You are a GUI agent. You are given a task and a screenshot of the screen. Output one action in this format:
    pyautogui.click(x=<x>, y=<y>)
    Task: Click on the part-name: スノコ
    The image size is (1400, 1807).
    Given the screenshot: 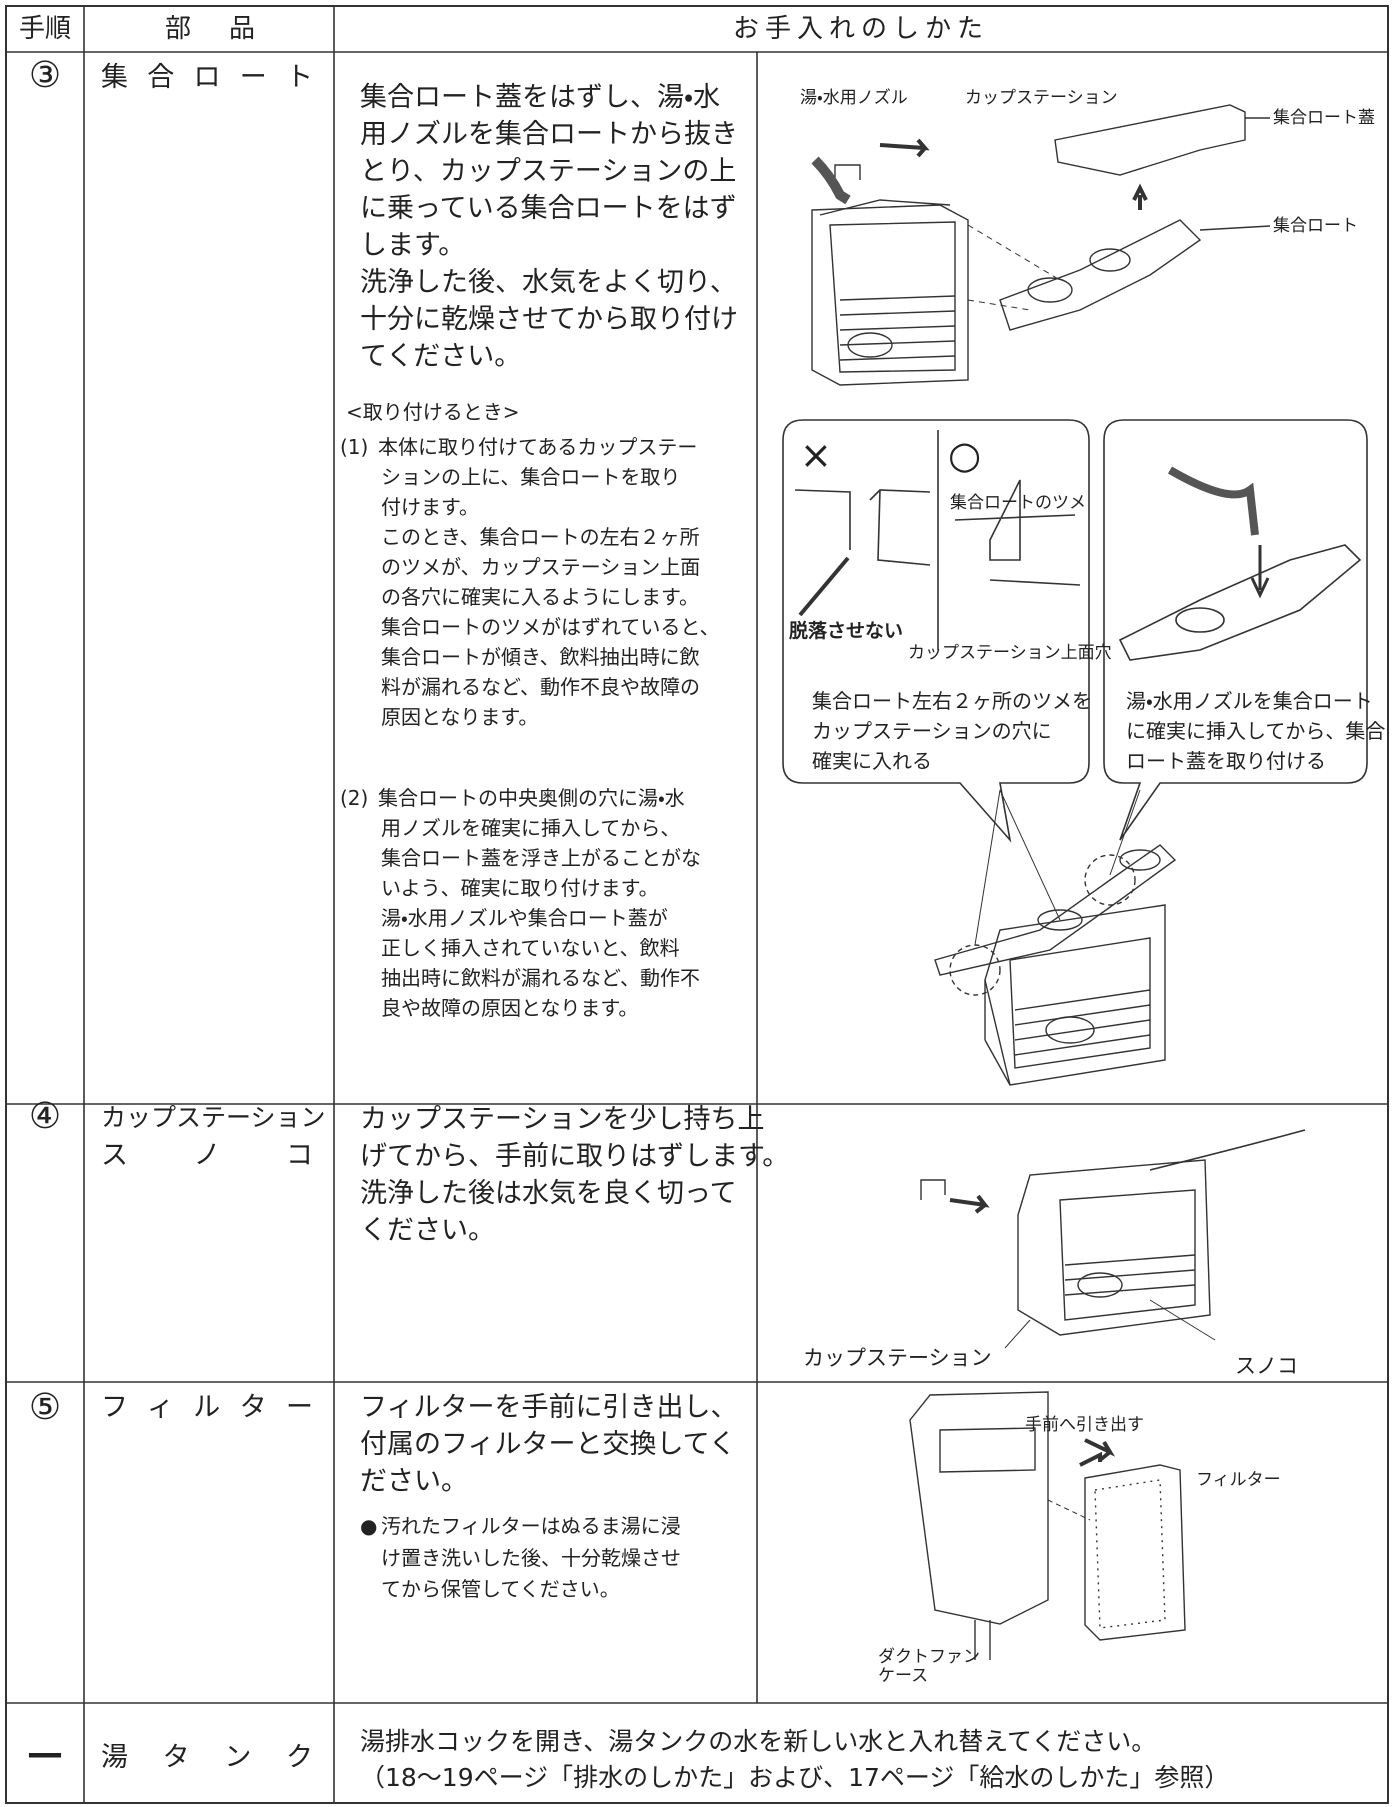 What is the action you would take?
    pyautogui.click(x=207, y=1155)
    